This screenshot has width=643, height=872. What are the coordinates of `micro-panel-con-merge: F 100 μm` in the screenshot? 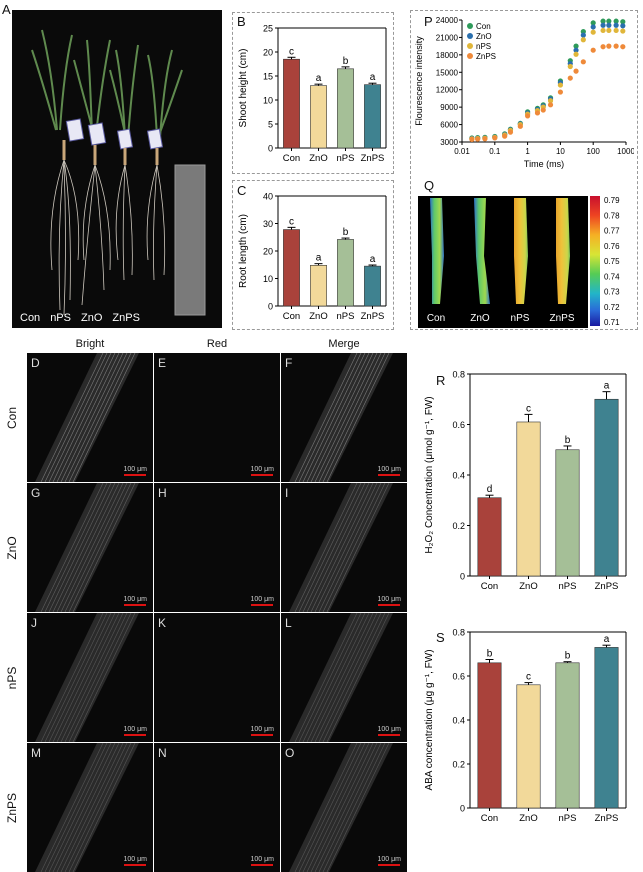 It's located at (344, 417).